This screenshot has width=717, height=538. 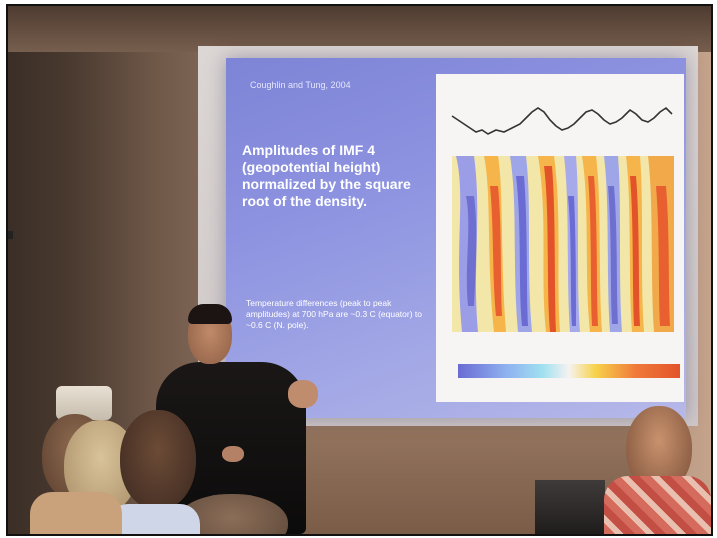 What do you see at coordinates (569, 371) in the screenshot?
I see `colorbar` at bounding box center [569, 371].